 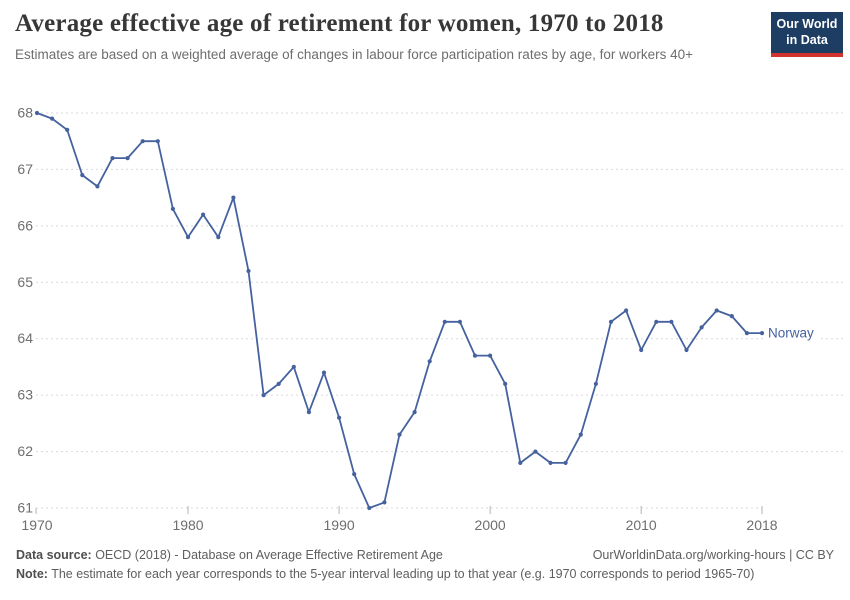 I want to click on owid-logo-line2: in Data, so click(x=807, y=39).